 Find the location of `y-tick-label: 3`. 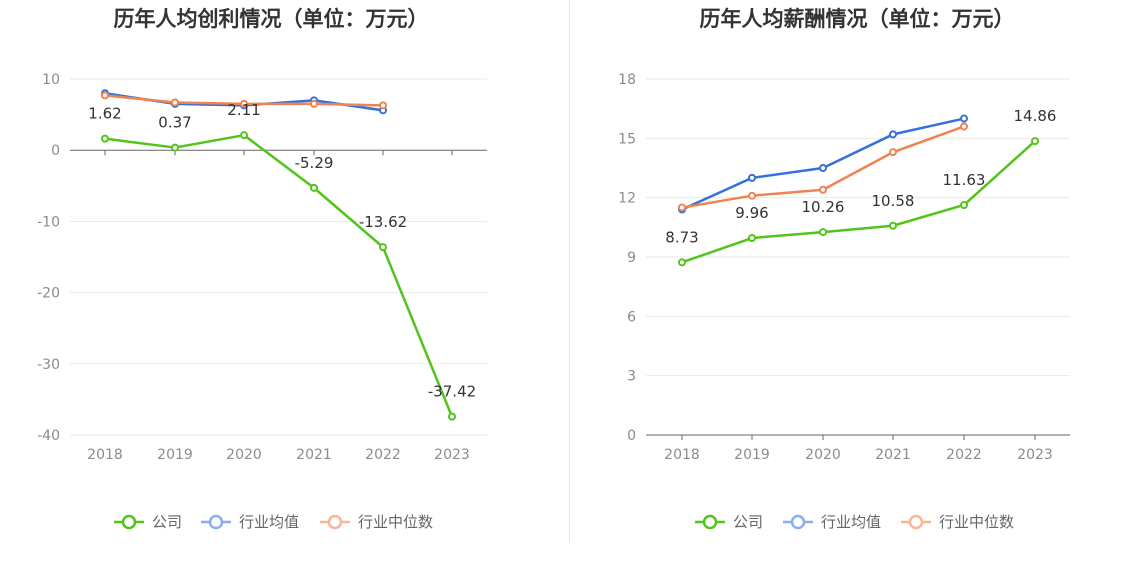

y-tick-label: 3 is located at coordinates (631, 377).